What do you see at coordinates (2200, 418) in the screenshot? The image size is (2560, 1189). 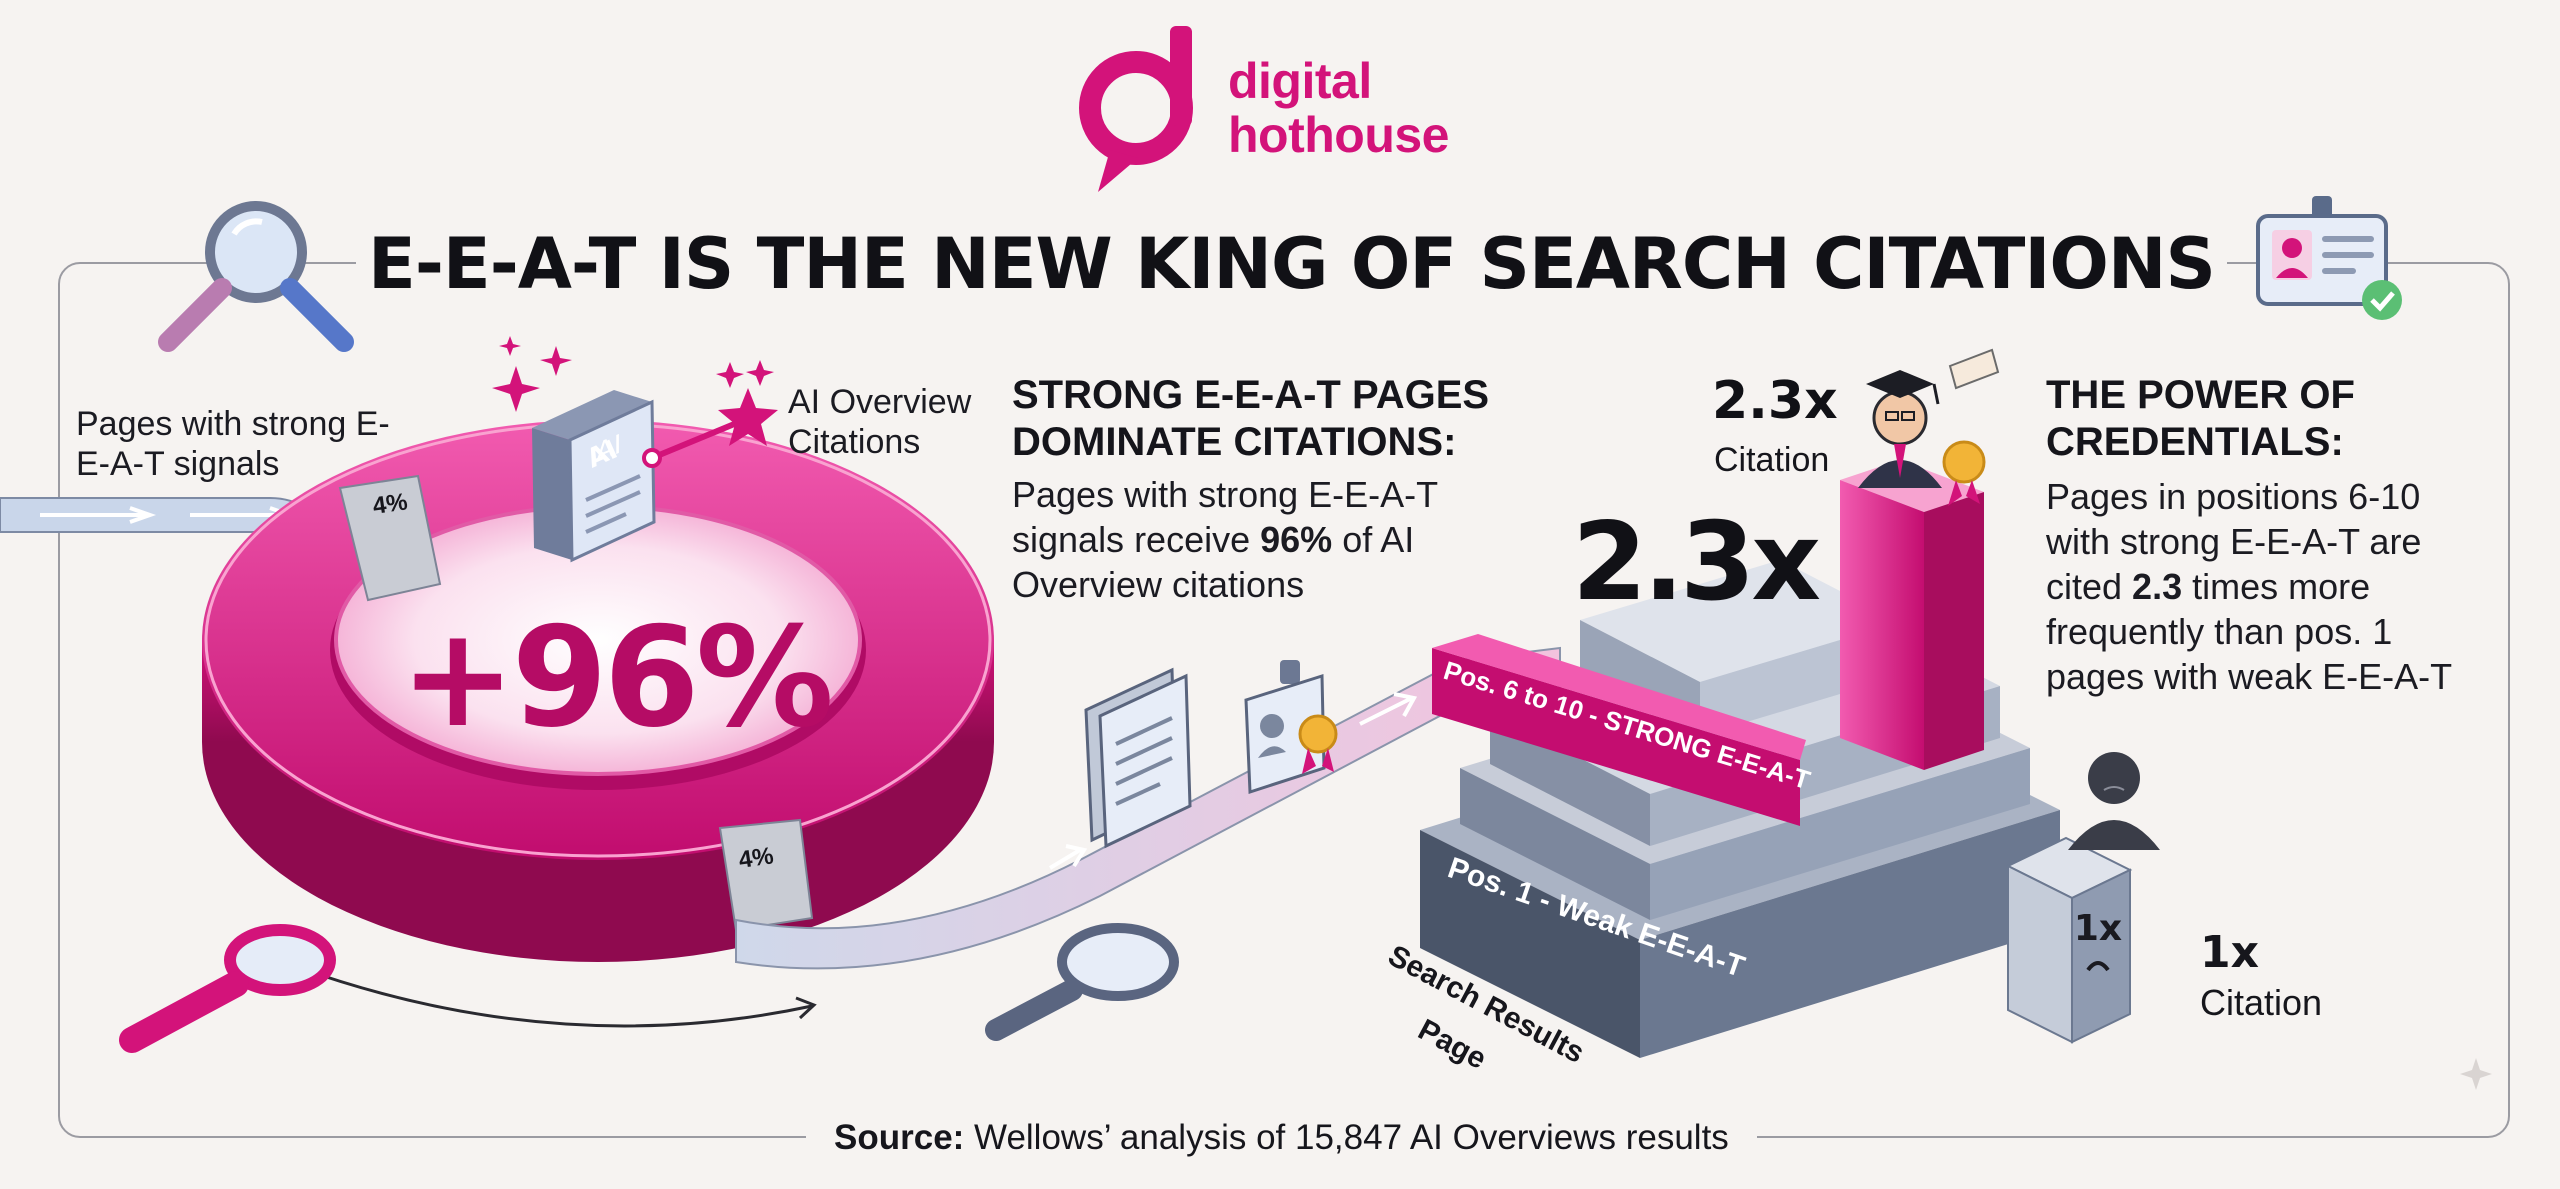 I see `right-heading: THE POWER OF CREDENTIALS:` at bounding box center [2200, 418].